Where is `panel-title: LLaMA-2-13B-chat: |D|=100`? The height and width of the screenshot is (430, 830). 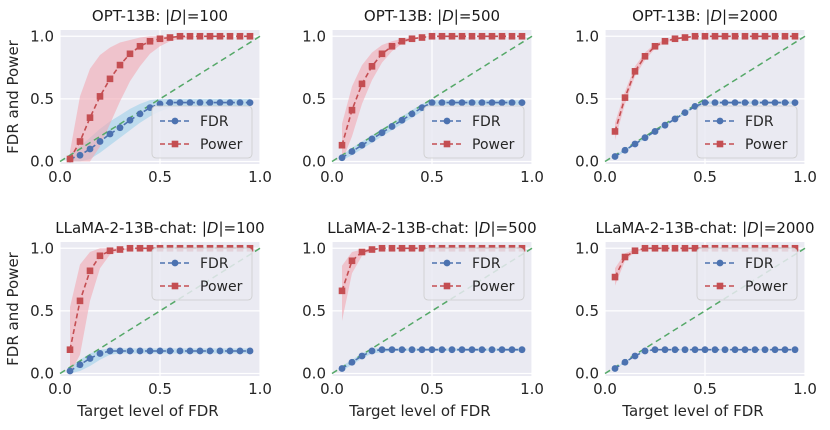 panel-title: LLaMA-2-13B-chat: |D|=100 is located at coordinates (159, 228).